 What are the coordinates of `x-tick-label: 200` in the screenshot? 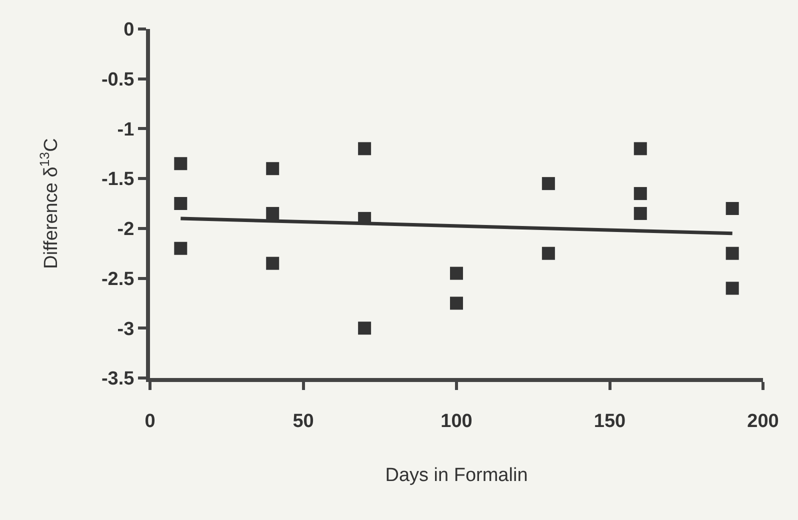 It's located at (763, 421).